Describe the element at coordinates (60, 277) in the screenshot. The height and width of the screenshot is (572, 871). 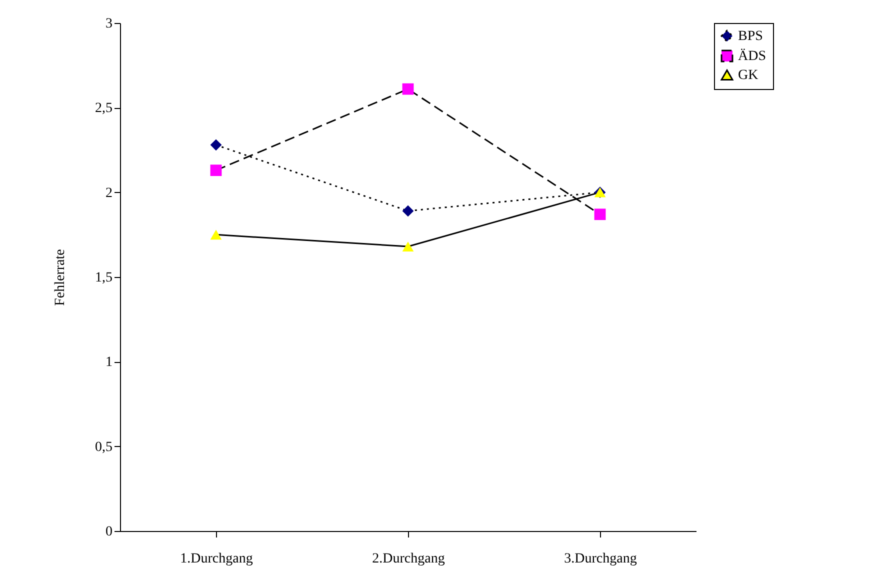
I see `y-axis-title: Fehlerrate` at that location.